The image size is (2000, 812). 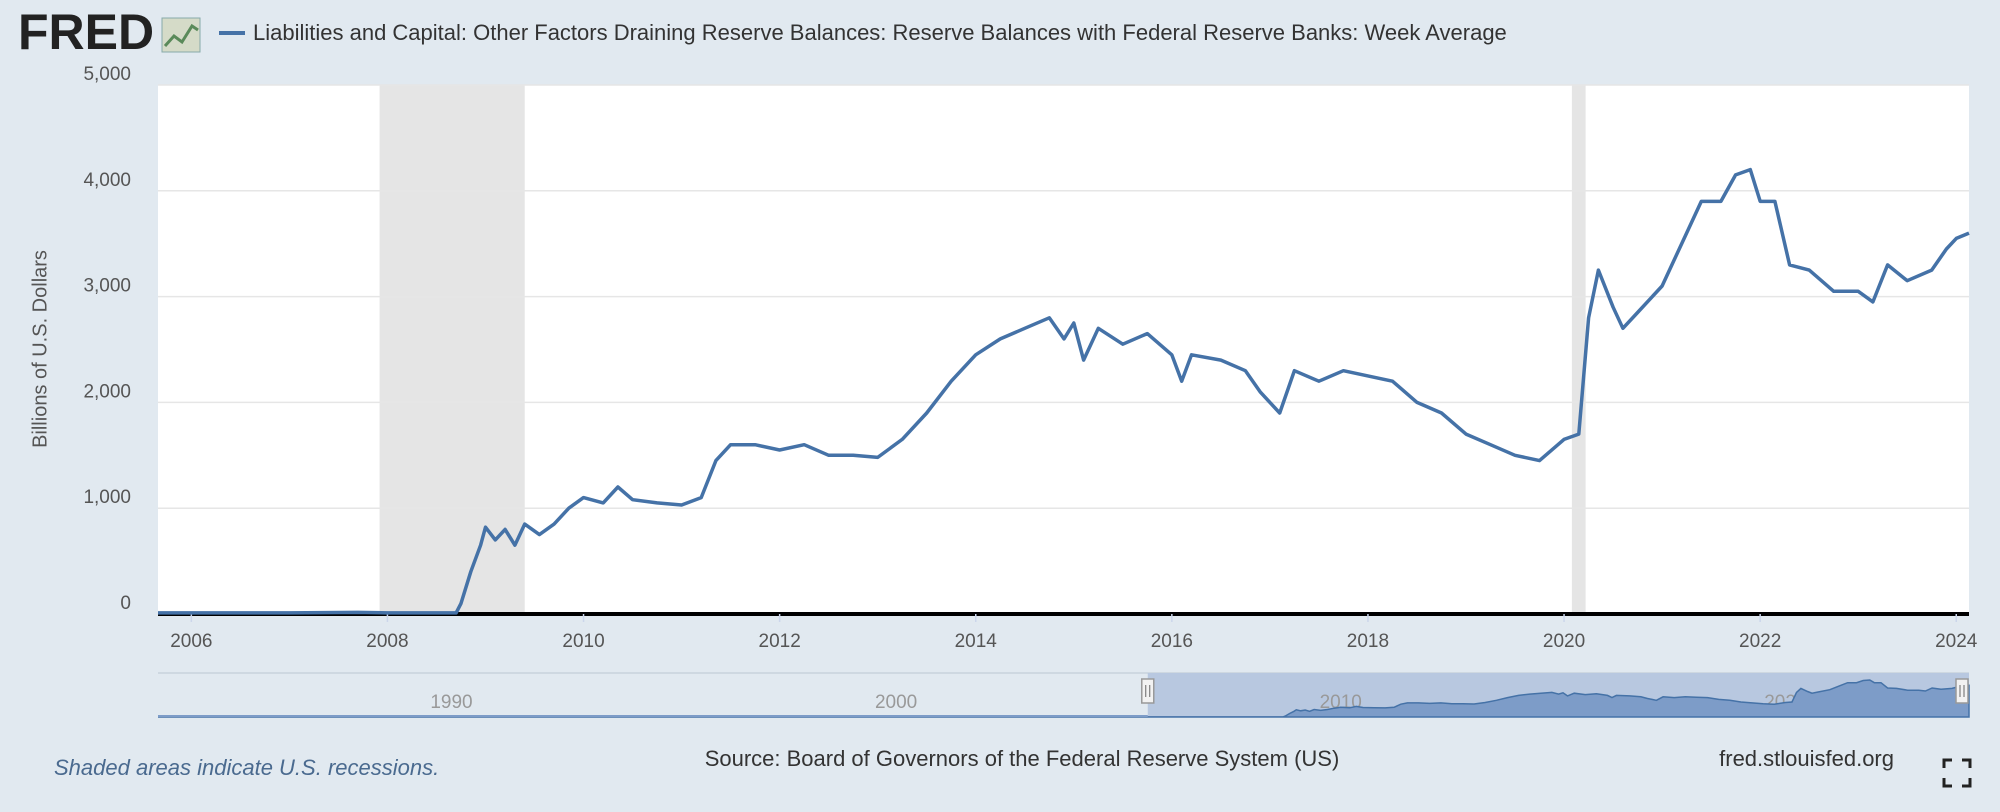 I want to click on x-tick-label: 2010, so click(x=583, y=641).